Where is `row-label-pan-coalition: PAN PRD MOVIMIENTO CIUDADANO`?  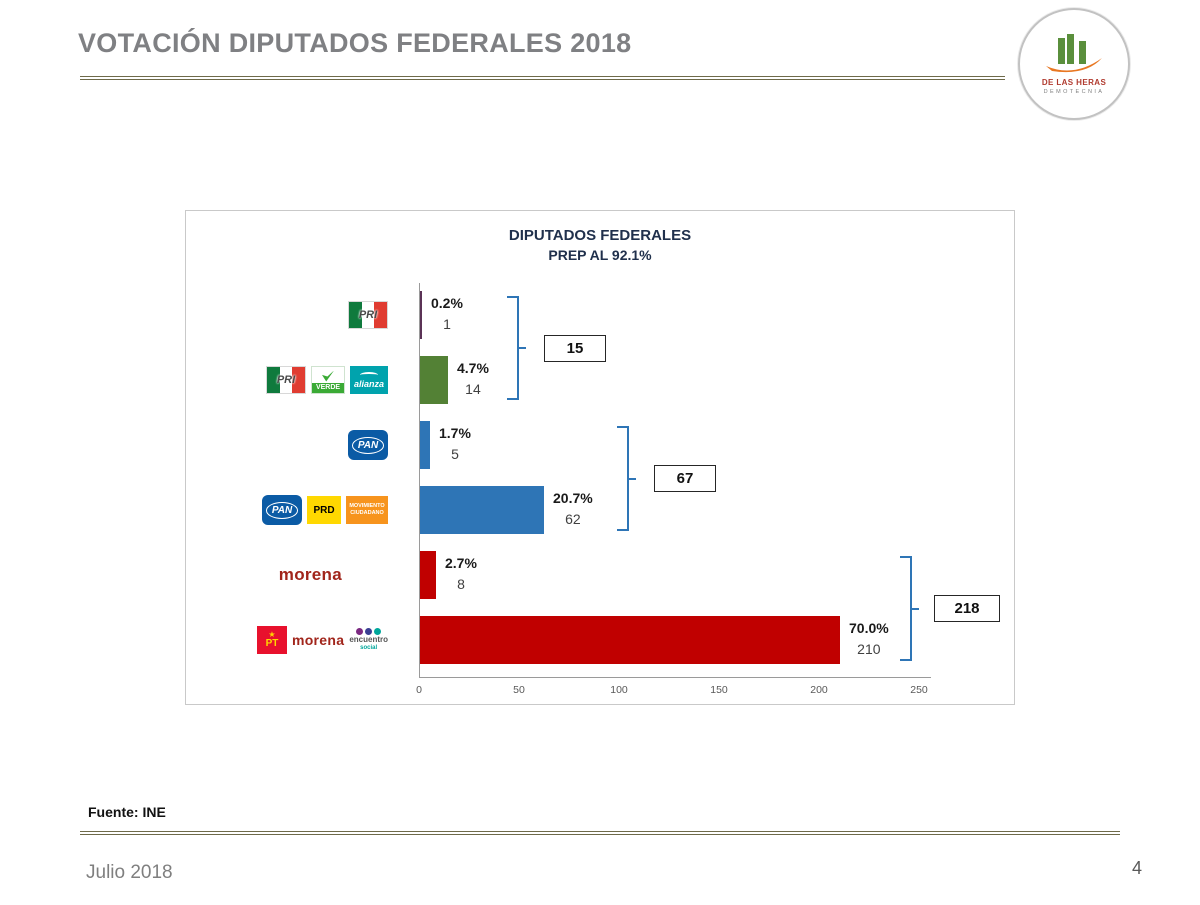
row-label-pan-coalition: PAN PRD MOVIMIENTO CIUDADANO is located at coordinates (295, 510).